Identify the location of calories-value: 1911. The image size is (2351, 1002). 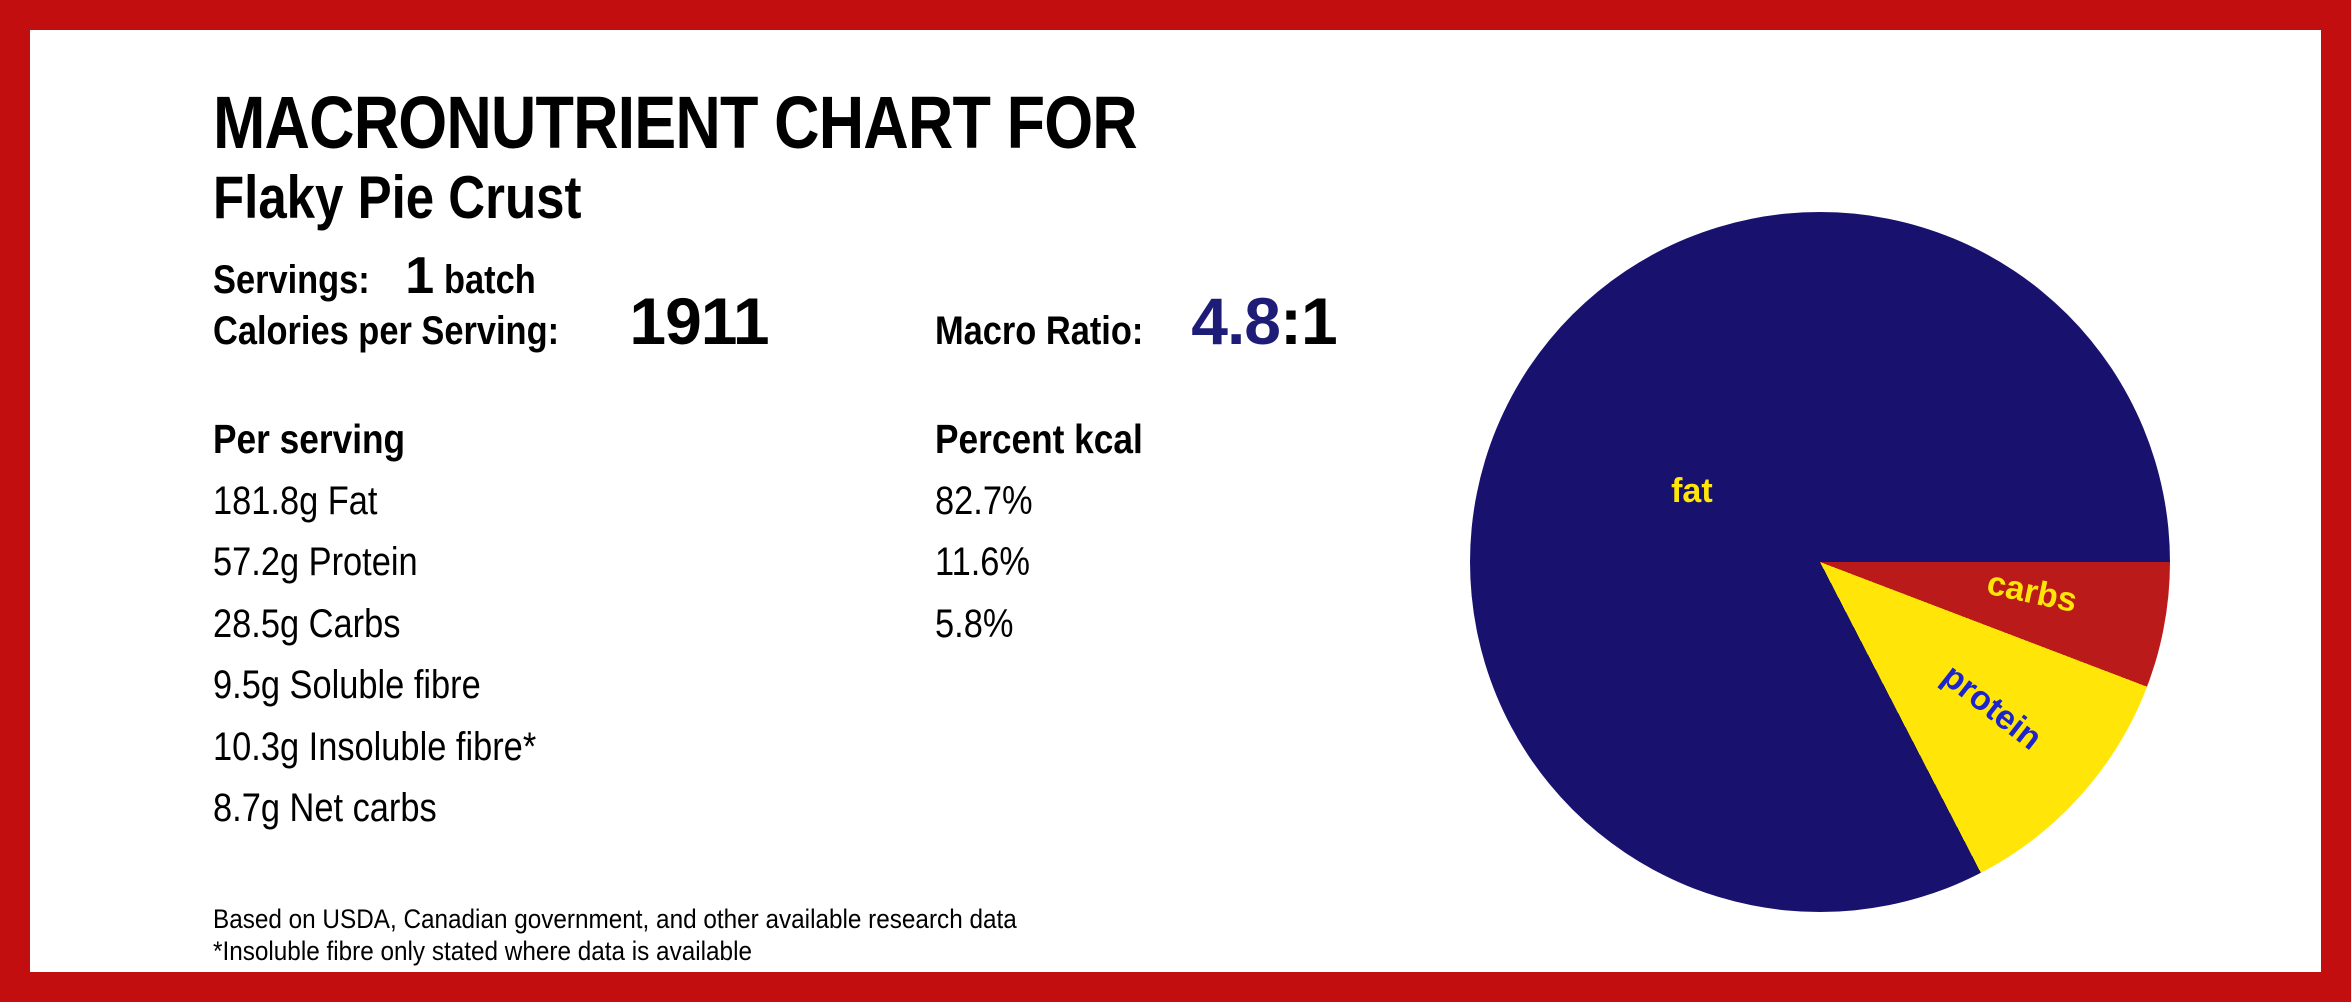
(699, 321).